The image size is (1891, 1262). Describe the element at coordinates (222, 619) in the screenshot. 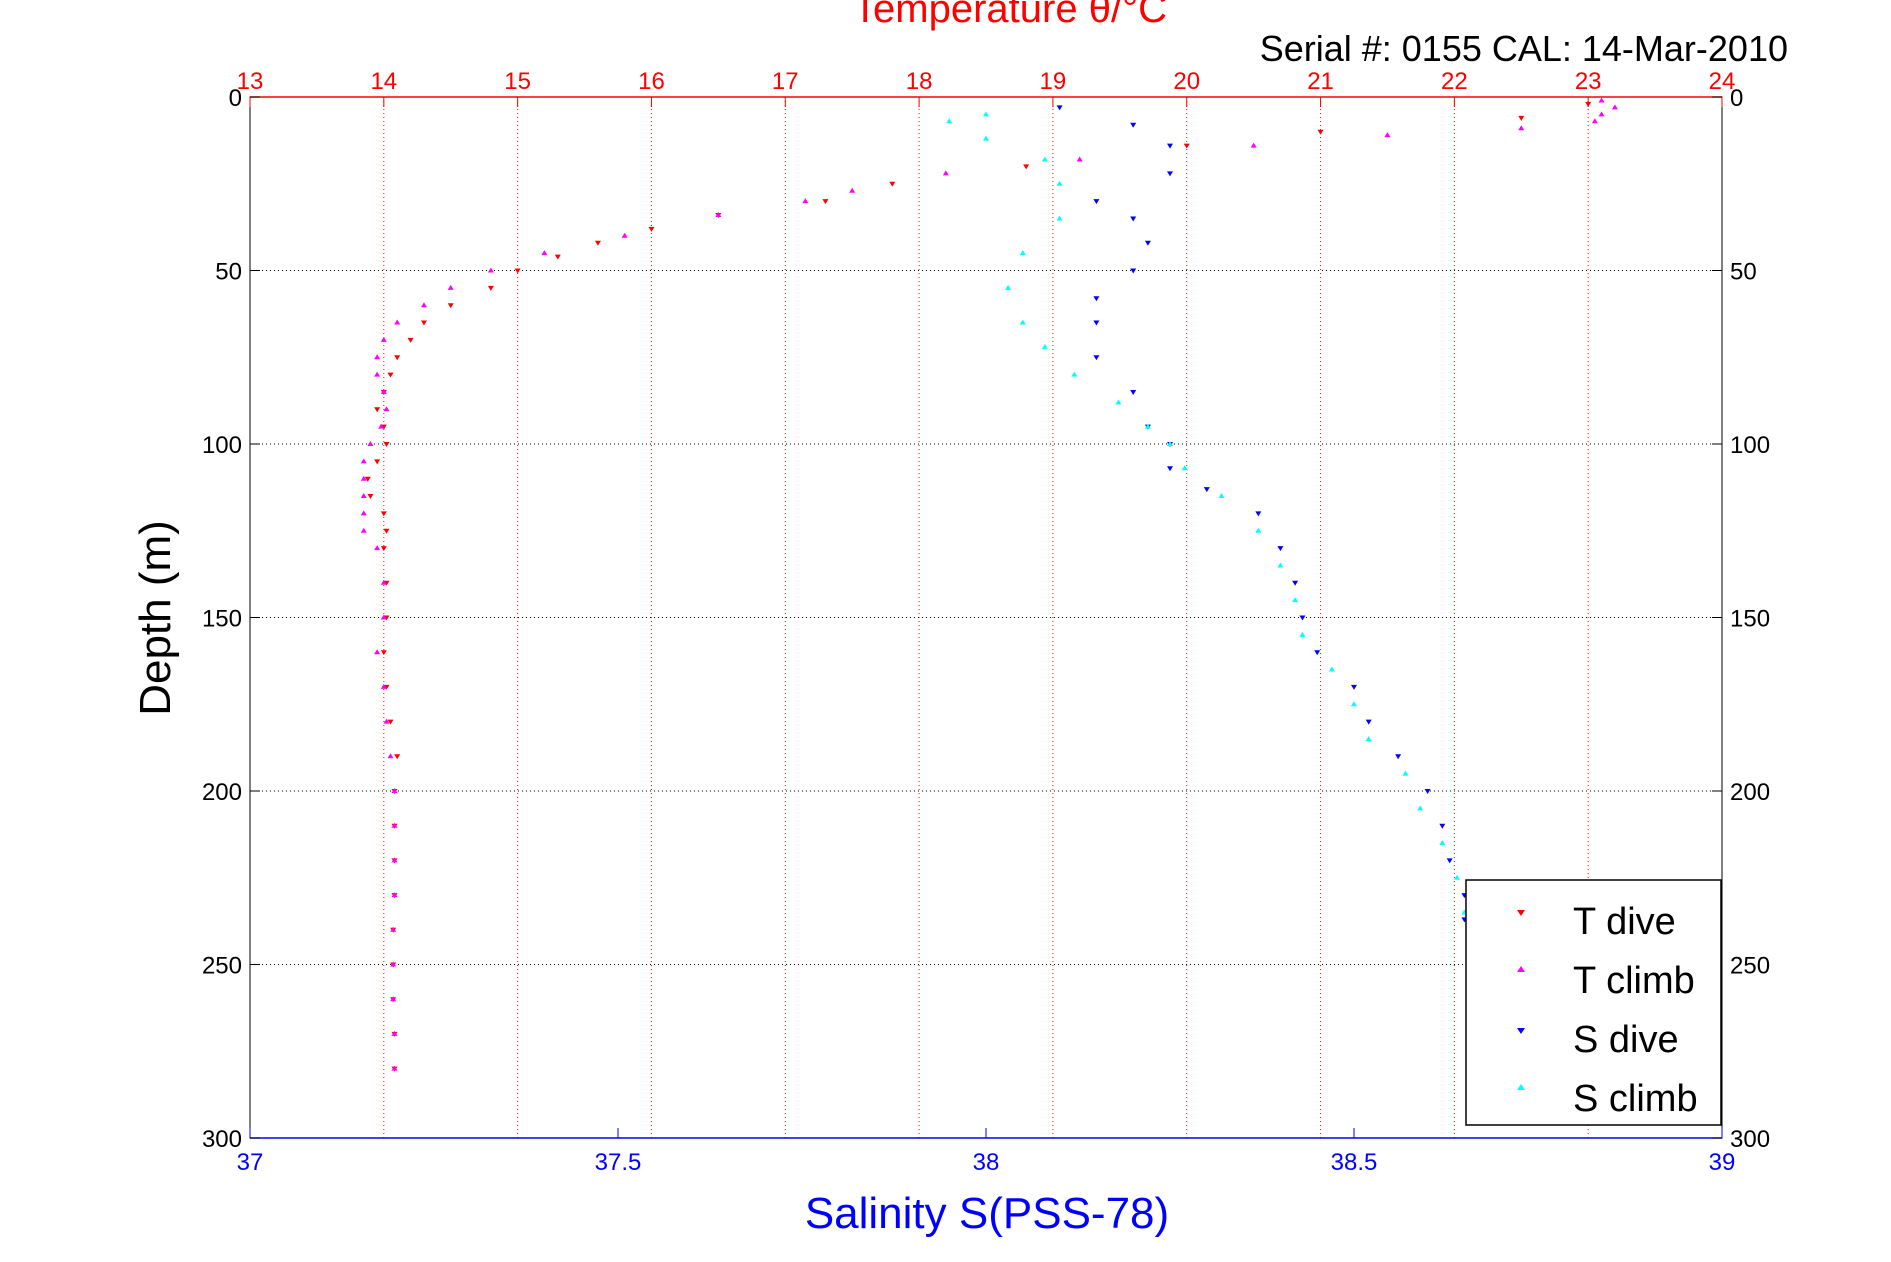

I see `depth-tick-label-left: 150` at that location.